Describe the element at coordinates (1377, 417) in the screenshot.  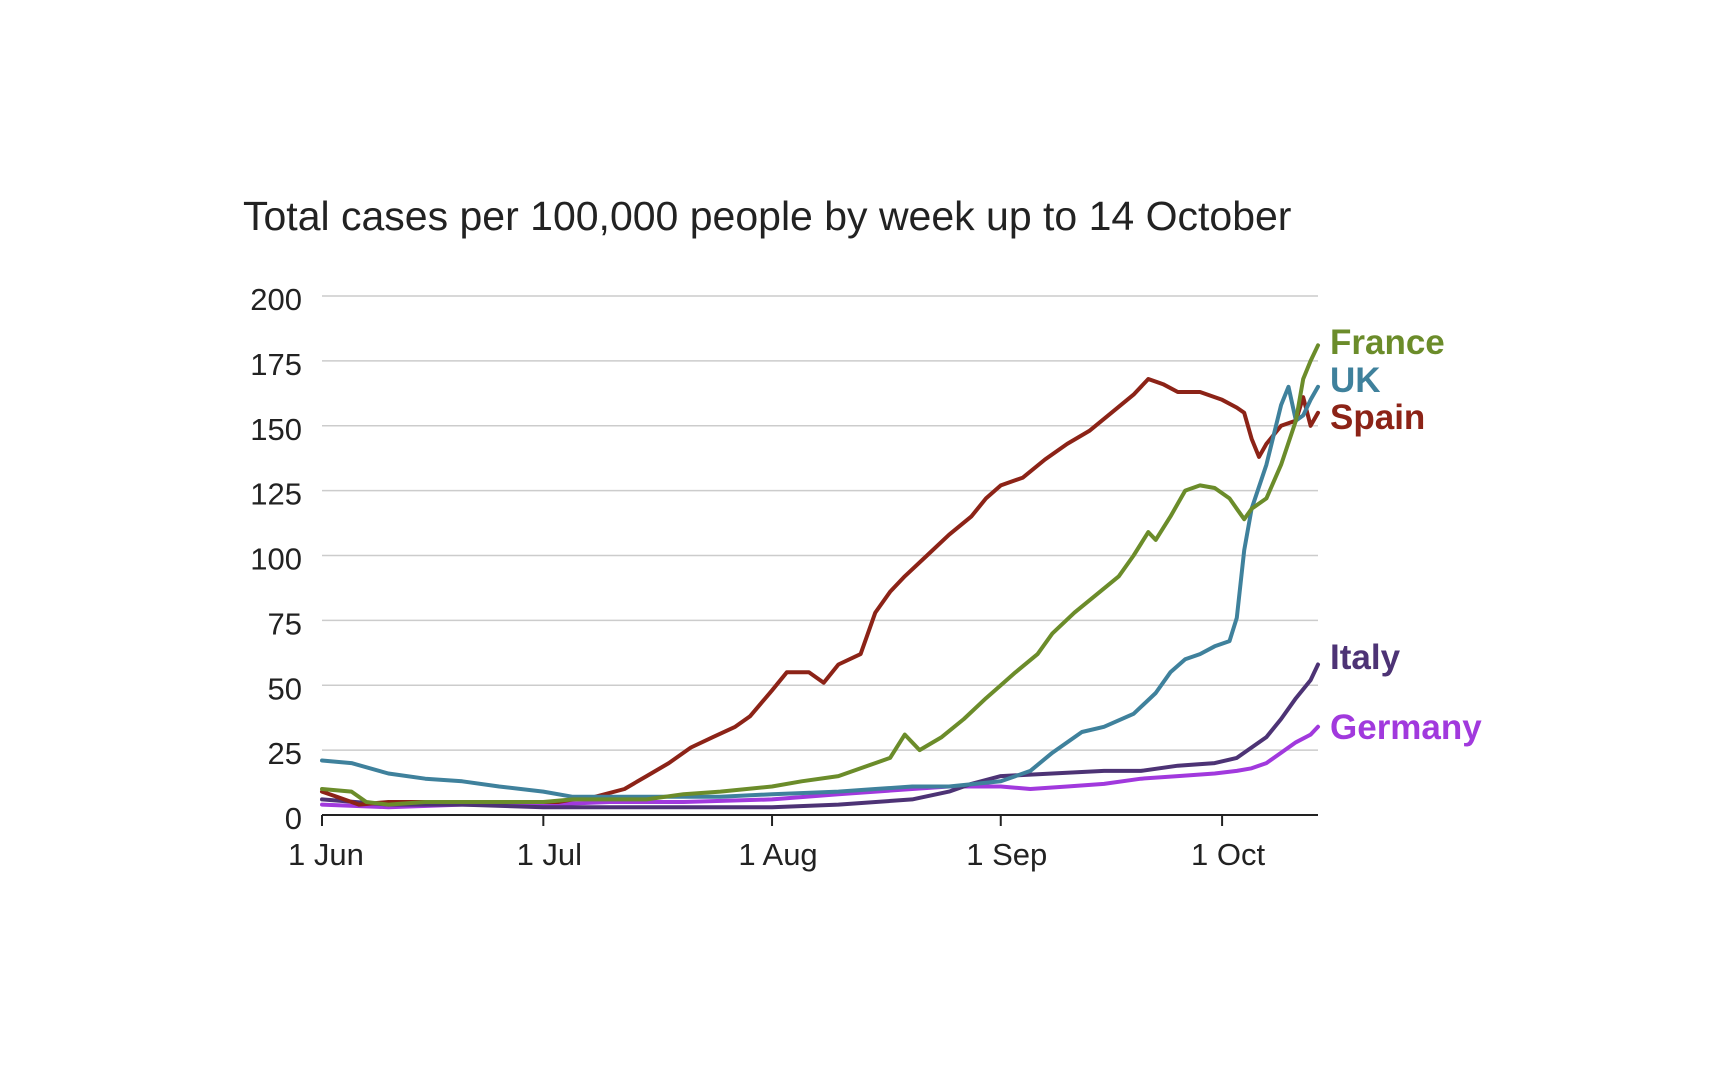
I see `series-label-spain: Spain` at that location.